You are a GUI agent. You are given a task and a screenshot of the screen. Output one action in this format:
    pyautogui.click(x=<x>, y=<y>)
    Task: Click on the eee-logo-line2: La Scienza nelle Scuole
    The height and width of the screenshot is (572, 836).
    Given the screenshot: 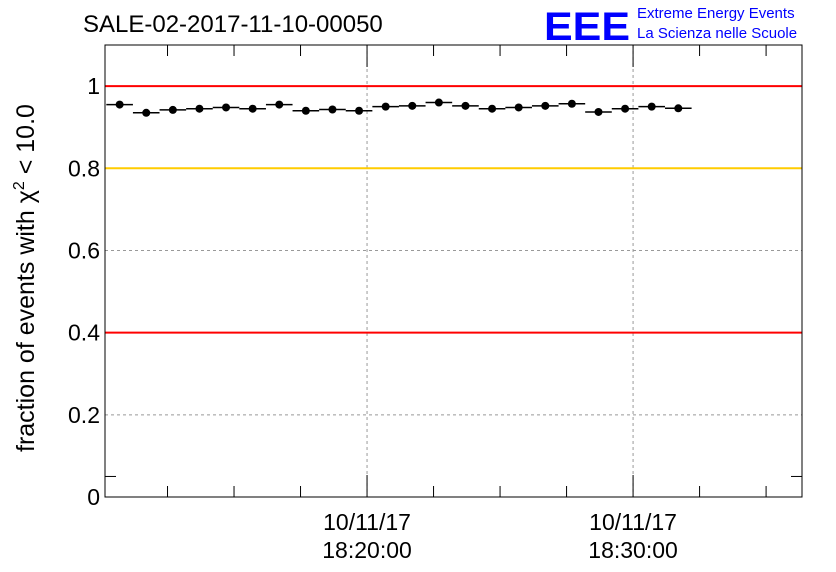 What is the action you would take?
    pyautogui.click(x=717, y=33)
    